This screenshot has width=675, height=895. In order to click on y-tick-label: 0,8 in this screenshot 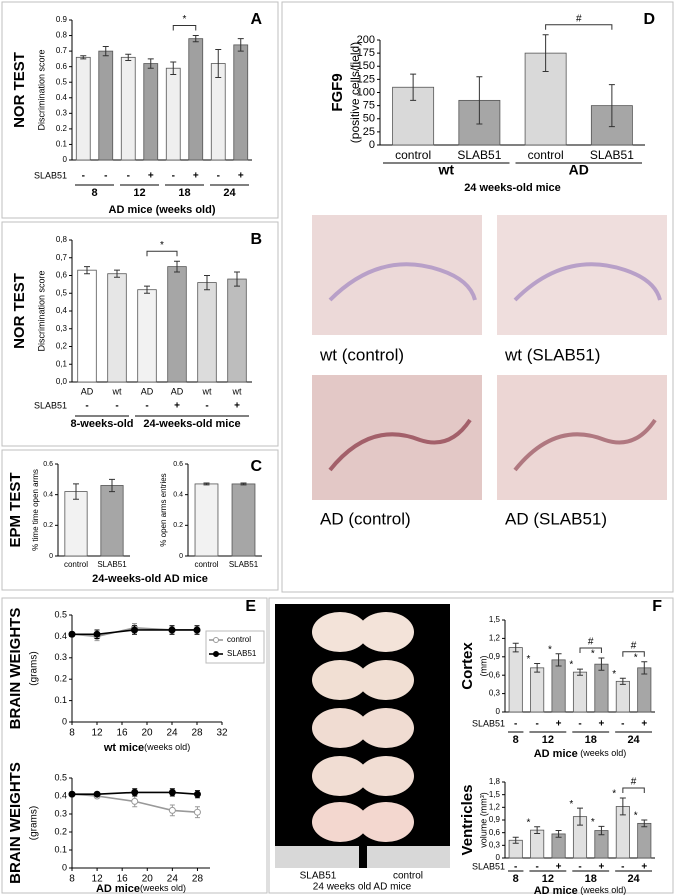, I will do `click(62, 239)`.